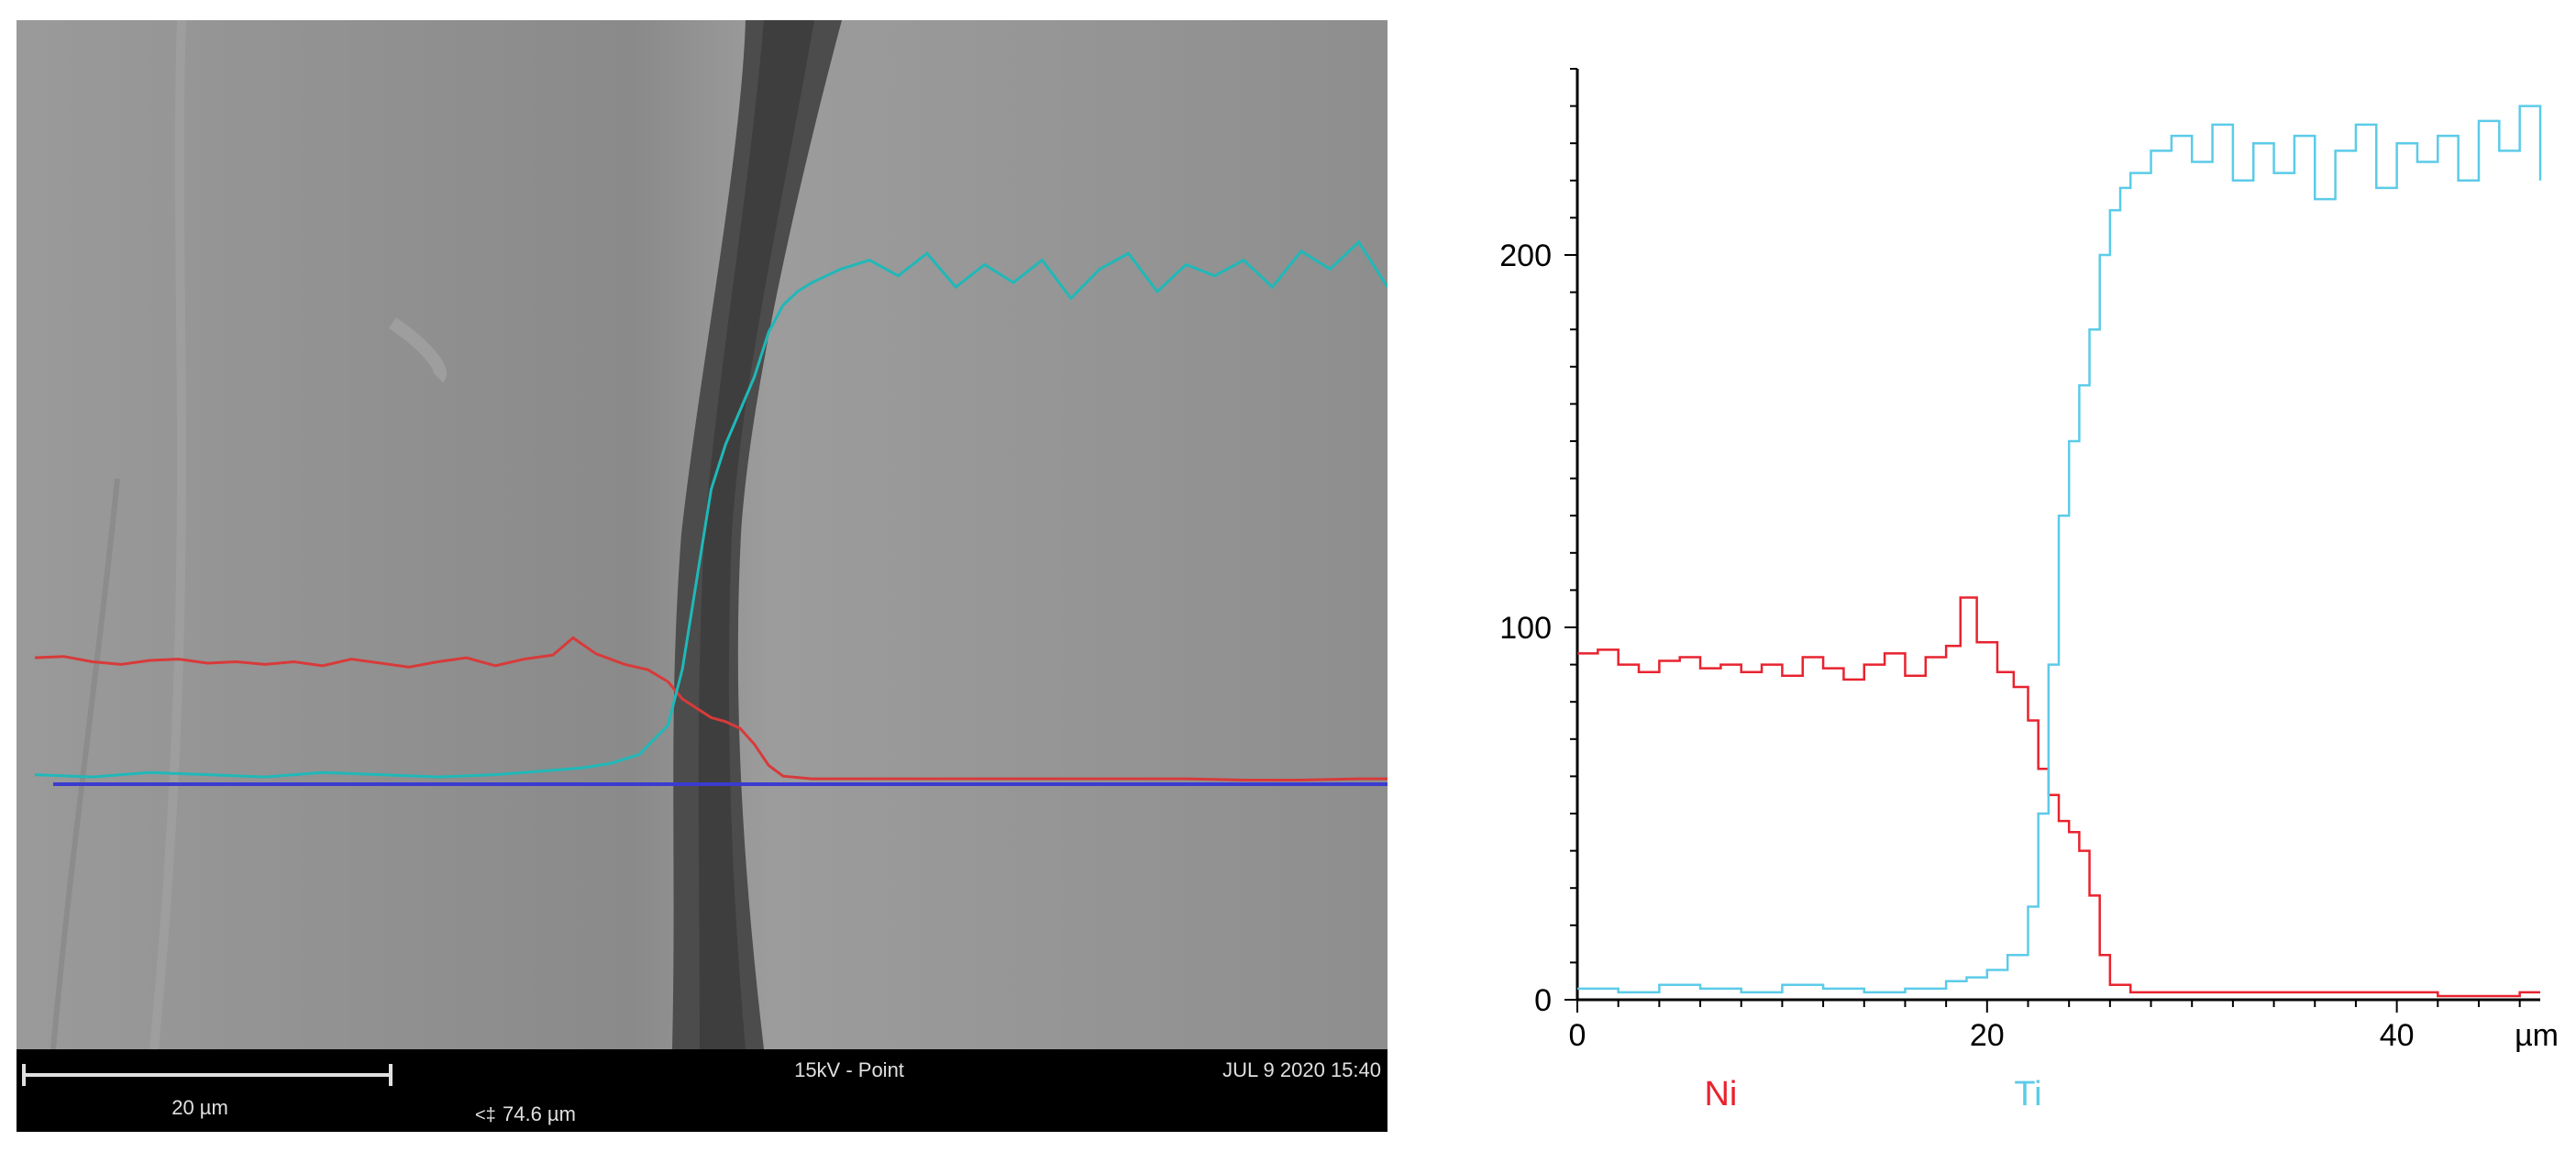 This screenshot has height=1152, width=2576. Describe the element at coordinates (199, 1107) in the screenshot. I see `scale-bar-label: 20 µm` at that location.